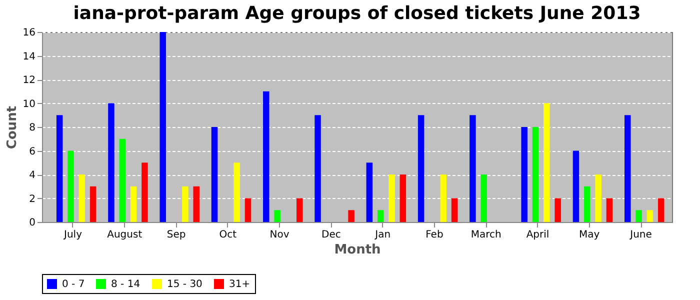 Image resolution: width=700 pixels, height=300 pixels. What do you see at coordinates (280, 235) in the screenshot?
I see `x-tick-label: Nov` at bounding box center [280, 235].